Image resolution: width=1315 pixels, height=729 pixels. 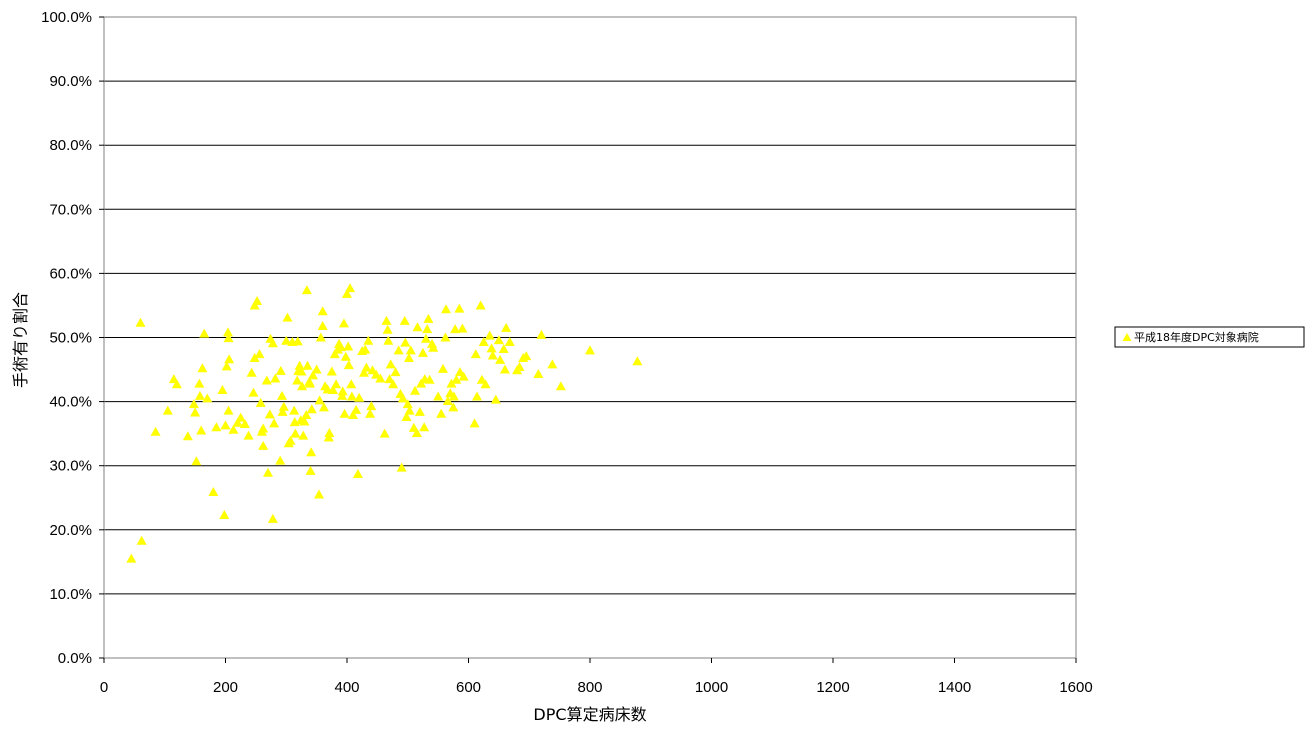 I want to click on y-tick-label: 90.0%, so click(x=70, y=81).